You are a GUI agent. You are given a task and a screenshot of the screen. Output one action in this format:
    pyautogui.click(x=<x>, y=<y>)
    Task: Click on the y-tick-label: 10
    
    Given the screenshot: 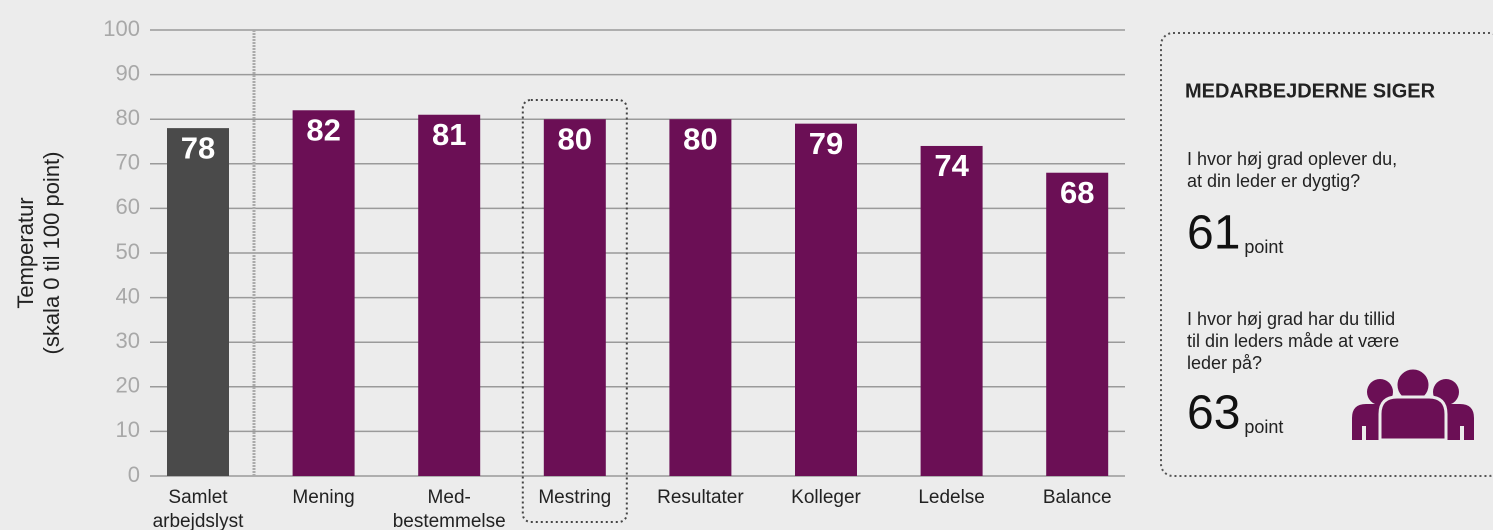 What is the action you would take?
    pyautogui.click(x=128, y=429)
    